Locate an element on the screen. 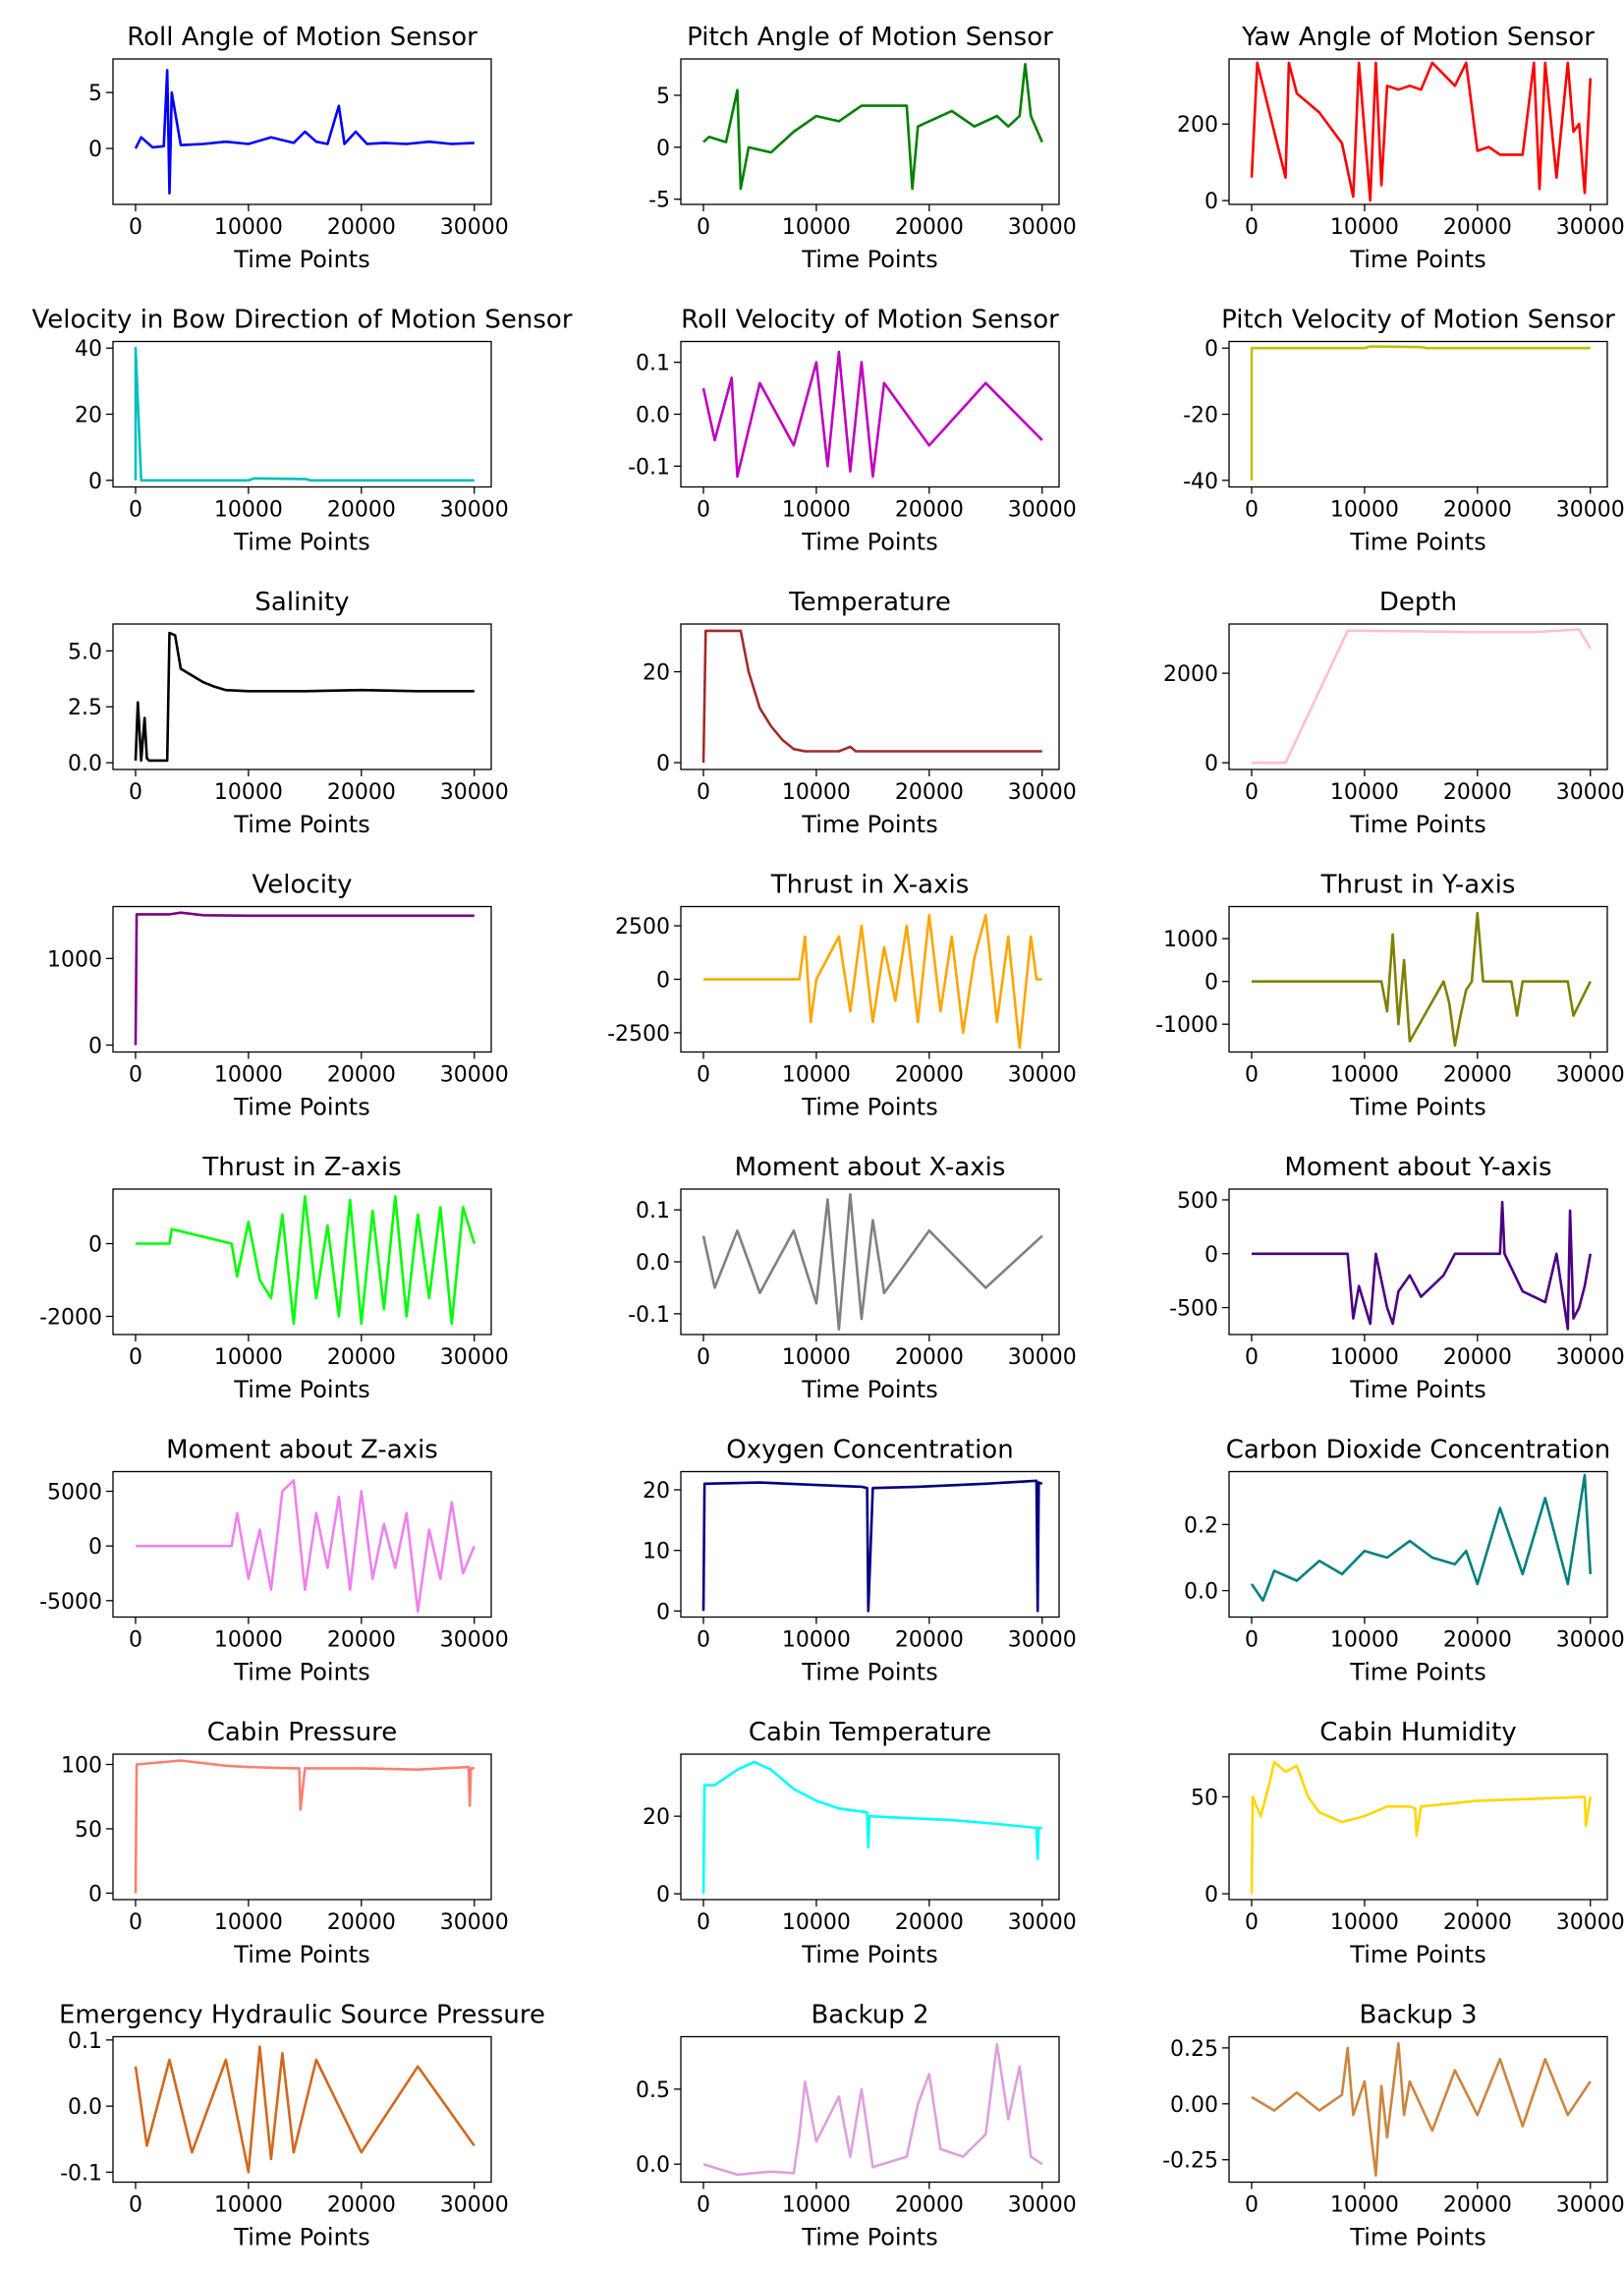 This screenshot has height=2275, width=1624. y-tick-label: 0.25 is located at coordinates (1194, 2049).